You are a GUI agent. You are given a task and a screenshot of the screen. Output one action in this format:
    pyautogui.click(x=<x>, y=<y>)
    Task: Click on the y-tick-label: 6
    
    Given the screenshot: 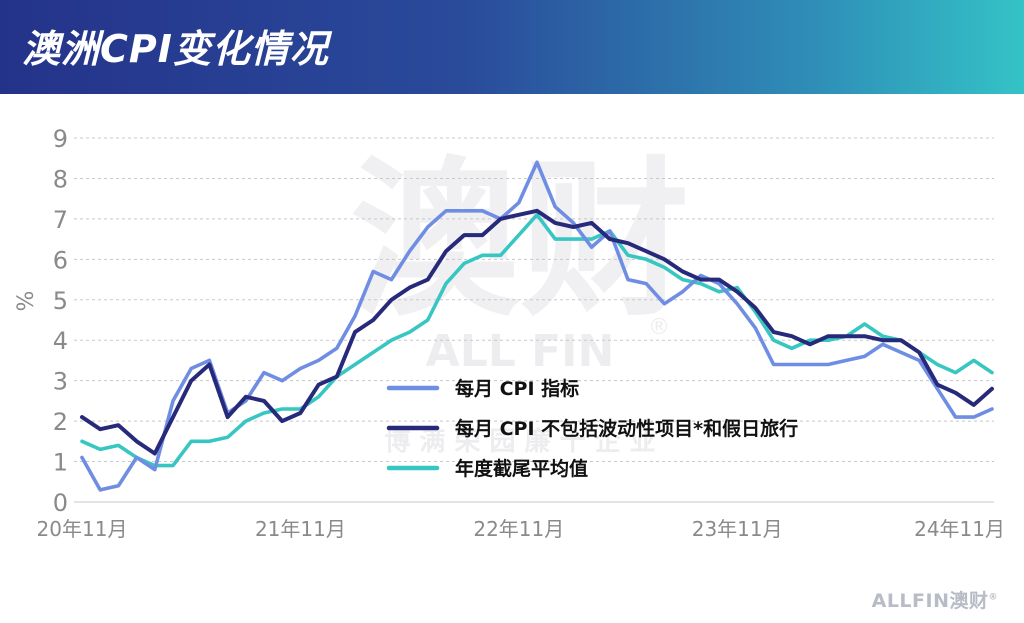 What is the action you would take?
    pyautogui.click(x=60, y=260)
    